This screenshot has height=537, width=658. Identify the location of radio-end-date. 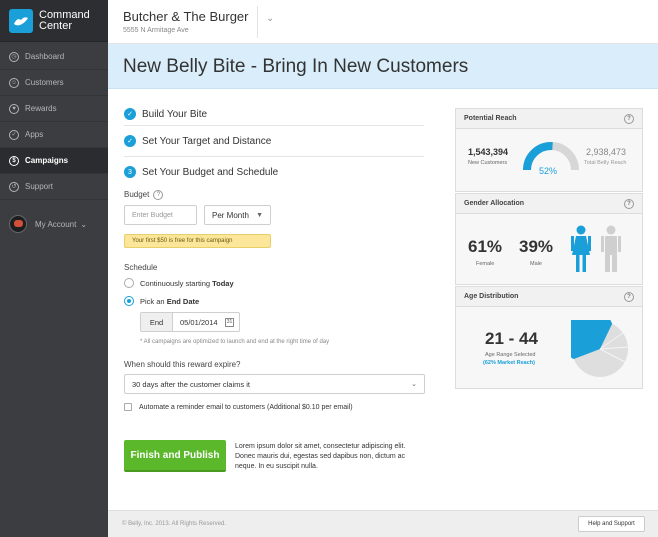
(129, 301).